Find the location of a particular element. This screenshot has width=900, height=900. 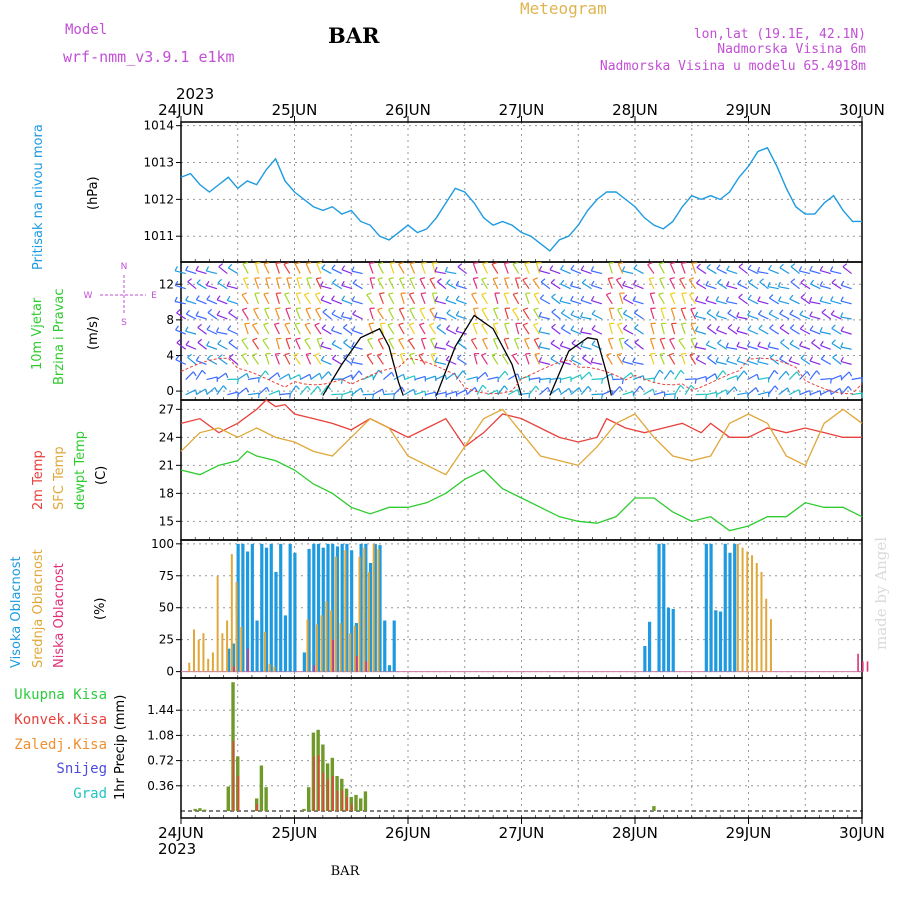

temp2m-label: 2m Temp is located at coordinates (38, 480).